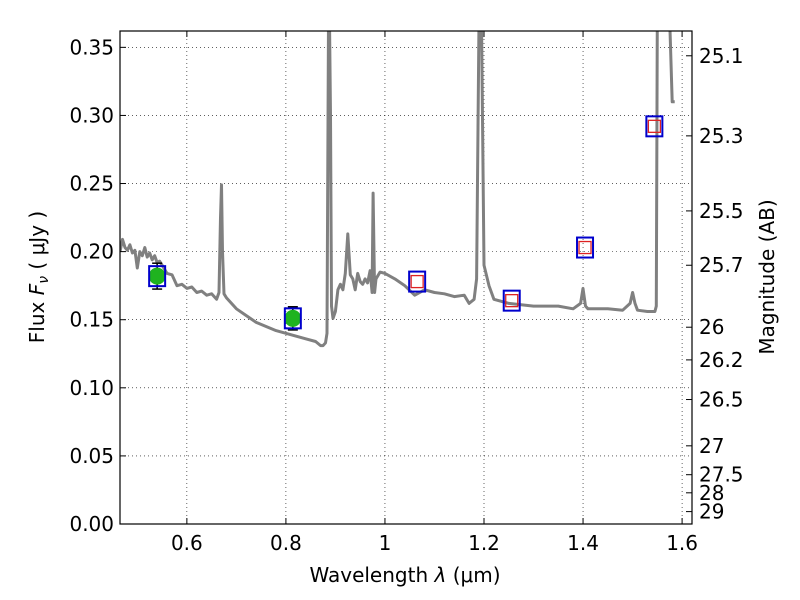 The width and height of the screenshot is (800, 600). Describe the element at coordinates (721, 211) in the screenshot. I see `y2-tick-label: 25.5` at that location.